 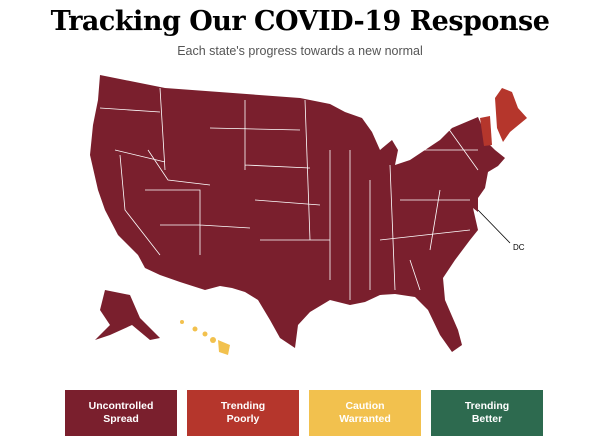 I want to click on legend-item: Trending Better, so click(x=487, y=413).